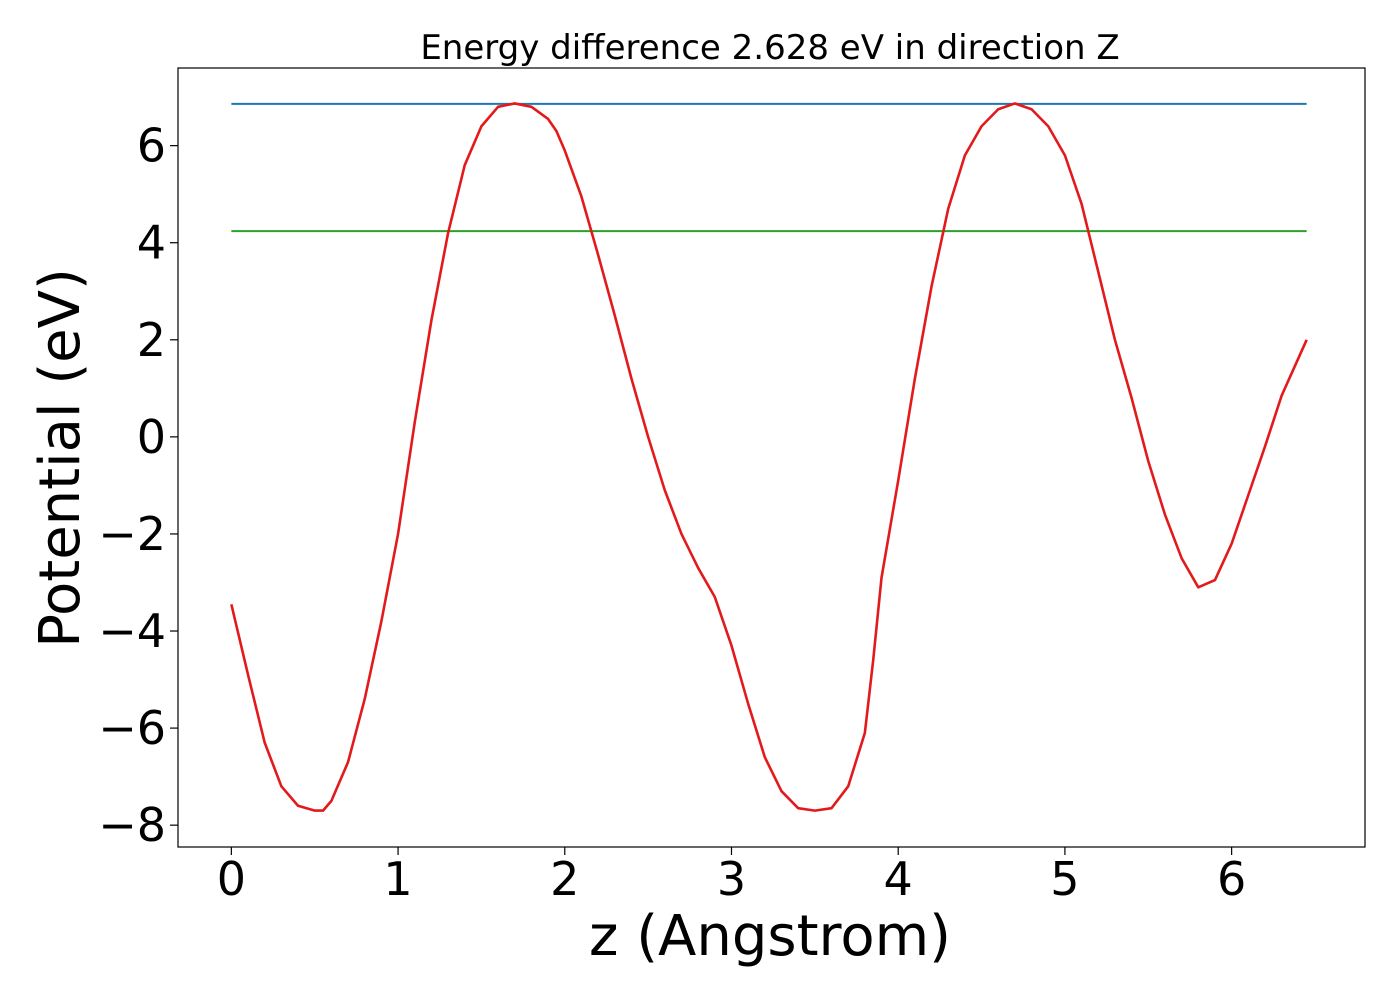 The width and height of the screenshot is (1400, 1000). I want to click on y-tick-label: 6, so click(151, 146).